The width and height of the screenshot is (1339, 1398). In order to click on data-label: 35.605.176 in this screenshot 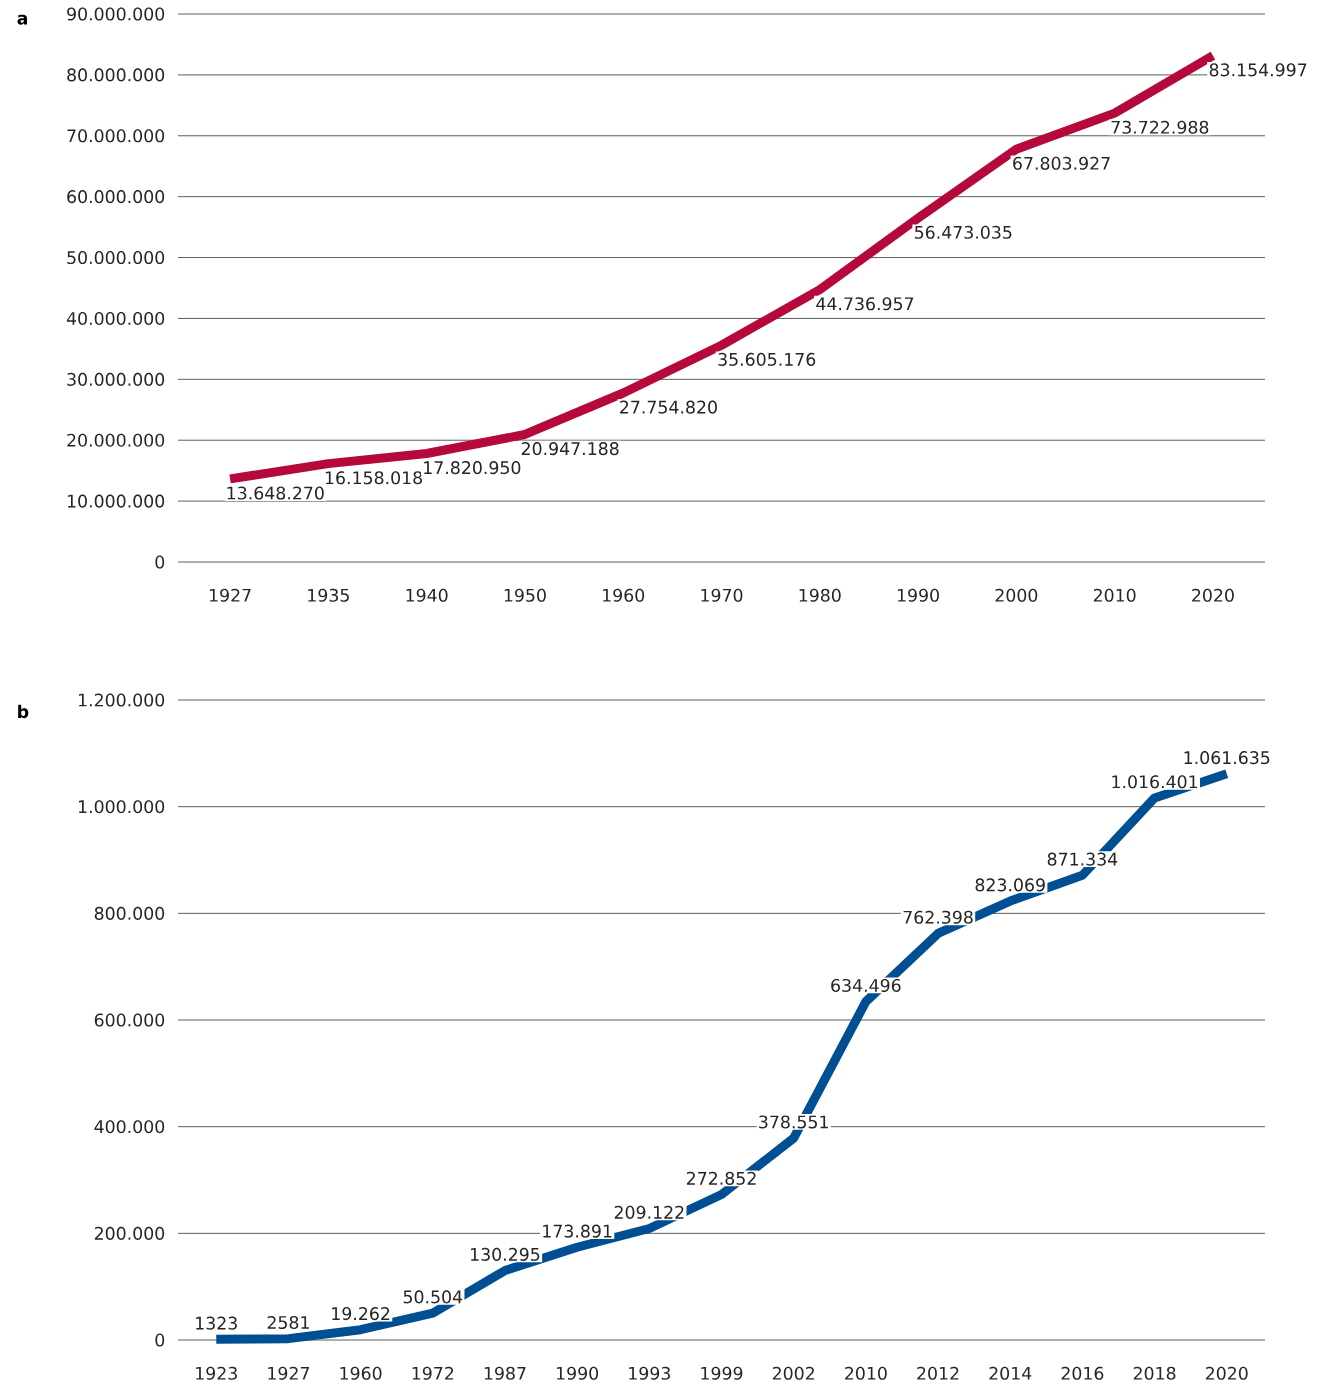, I will do `click(767, 359)`.